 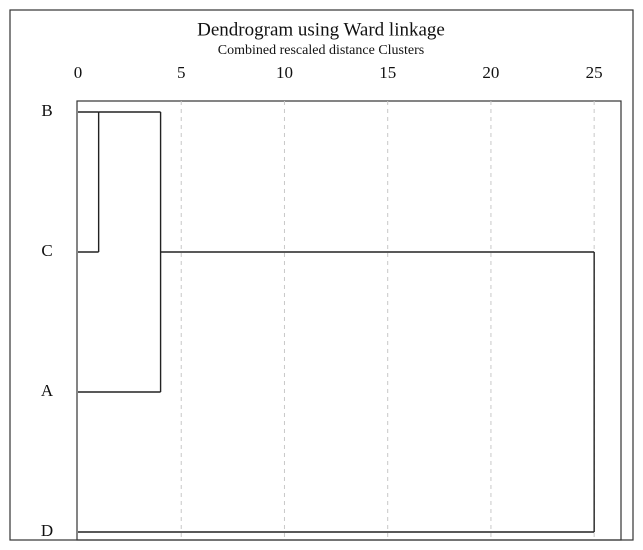 What do you see at coordinates (490, 72) in the screenshot?
I see `x-tick-label: 20` at bounding box center [490, 72].